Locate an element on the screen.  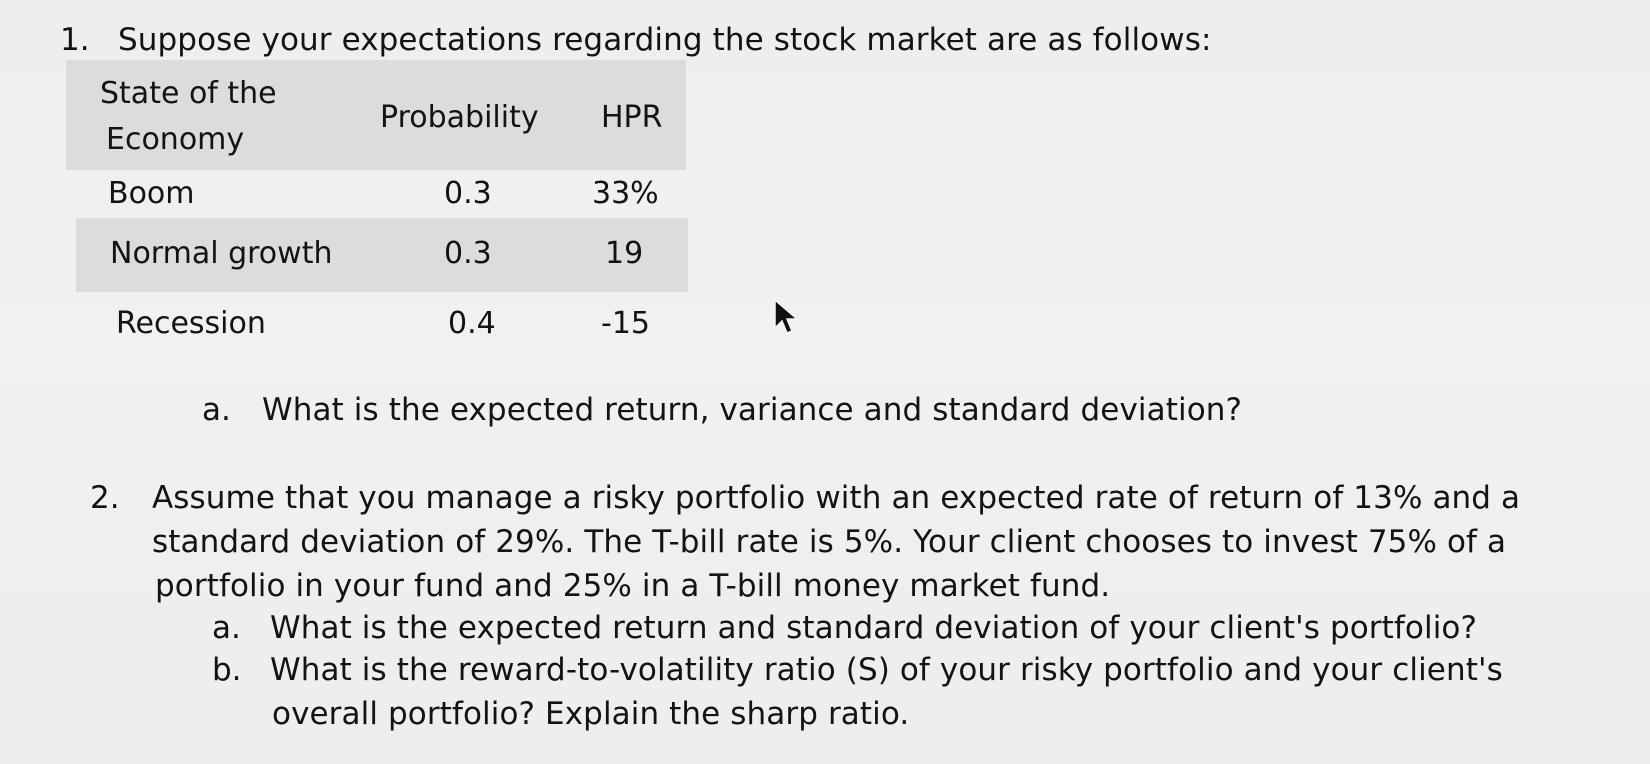
table-header-background is located at coordinates (376, 115).